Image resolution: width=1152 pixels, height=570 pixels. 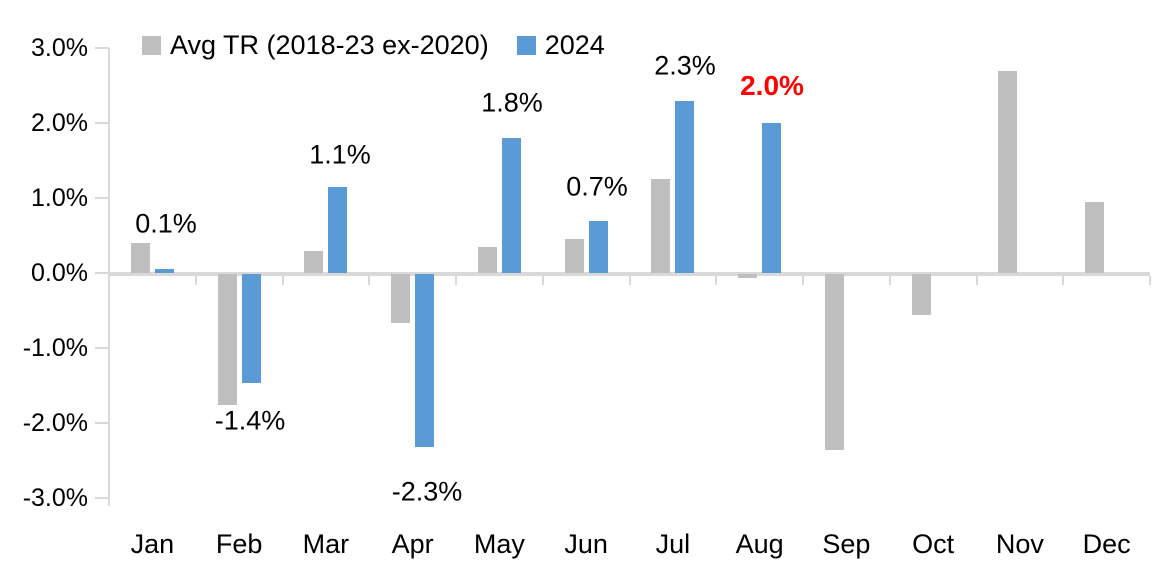 What do you see at coordinates (673, 544) in the screenshot?
I see `x-axis-label-jul: Jul` at bounding box center [673, 544].